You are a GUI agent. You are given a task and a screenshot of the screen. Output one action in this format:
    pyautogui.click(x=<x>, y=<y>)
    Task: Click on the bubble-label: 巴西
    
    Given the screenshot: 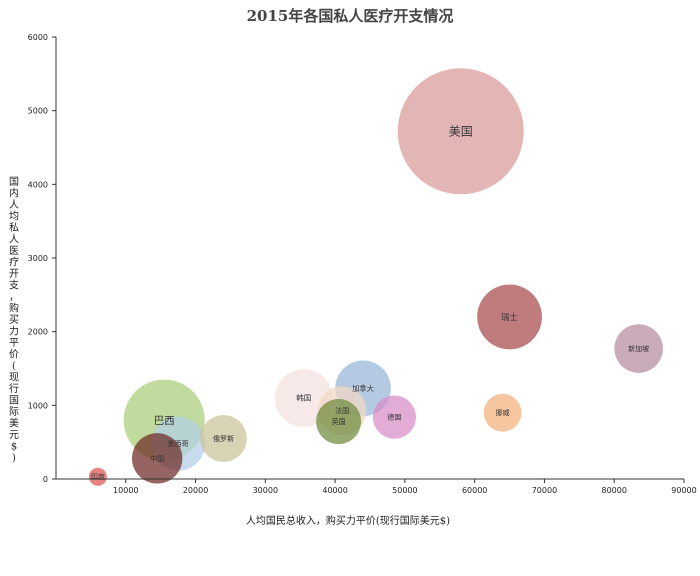 What is the action you would take?
    pyautogui.click(x=164, y=421)
    